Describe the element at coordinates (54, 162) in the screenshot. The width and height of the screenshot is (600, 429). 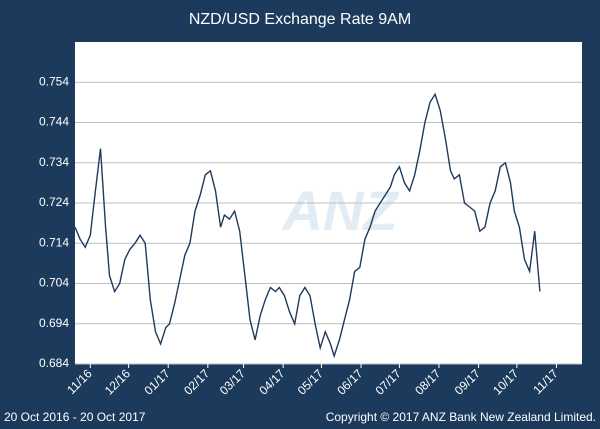
I see `y-tick-label: 0.734` at that location.